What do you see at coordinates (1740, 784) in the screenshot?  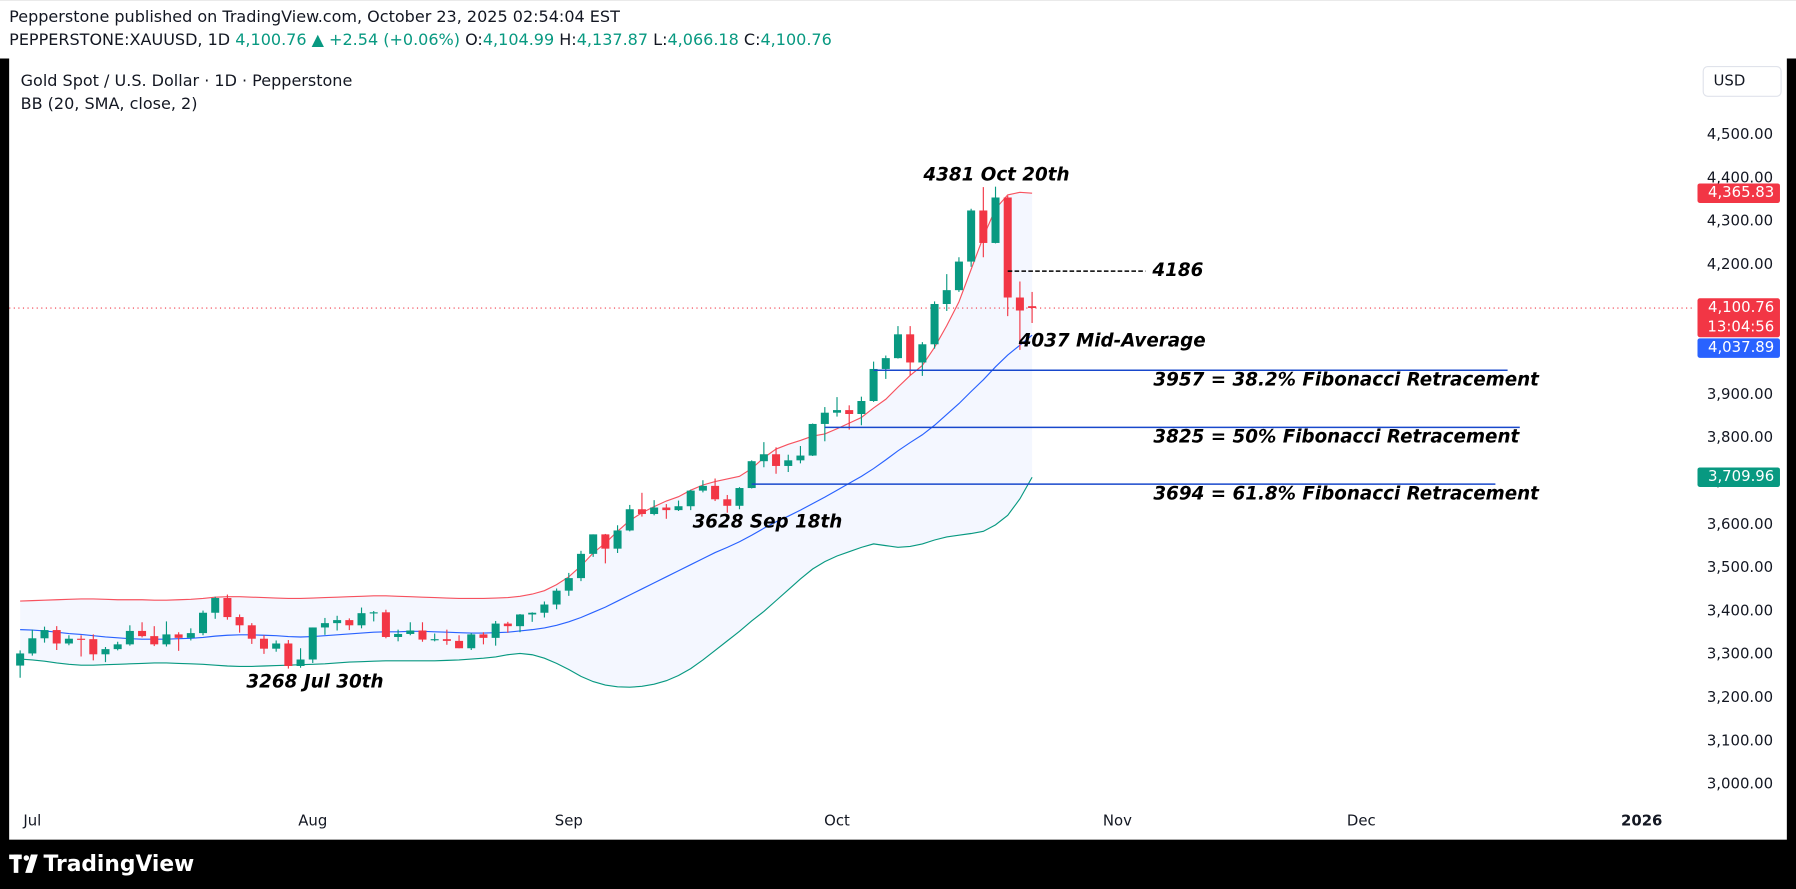 I see `y-tick-label: 3,000.00` at bounding box center [1740, 784].